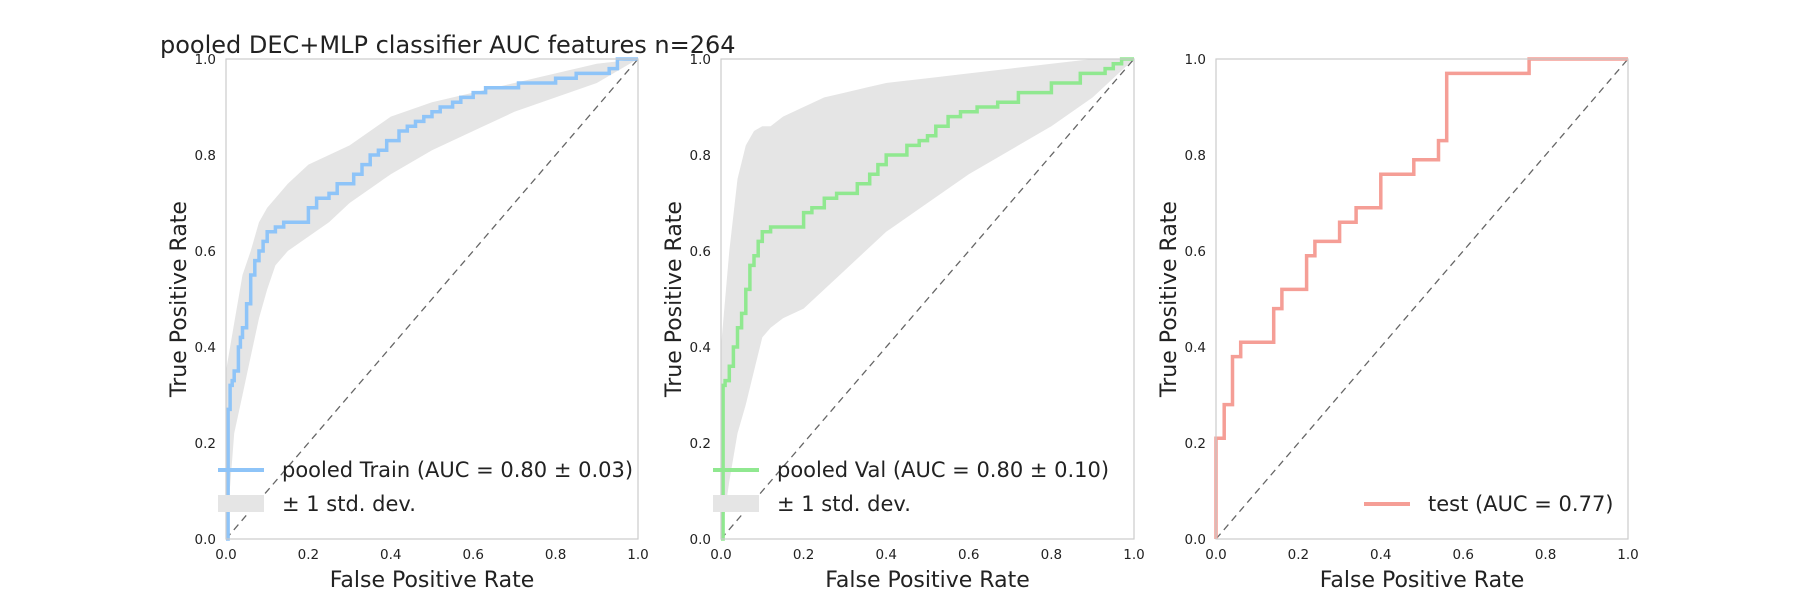 The width and height of the screenshot is (1800, 597). What do you see at coordinates (457, 470) in the screenshot?
I see `legend-label: pooled Train (AUC = 0.80 ± 0.03)` at bounding box center [457, 470].